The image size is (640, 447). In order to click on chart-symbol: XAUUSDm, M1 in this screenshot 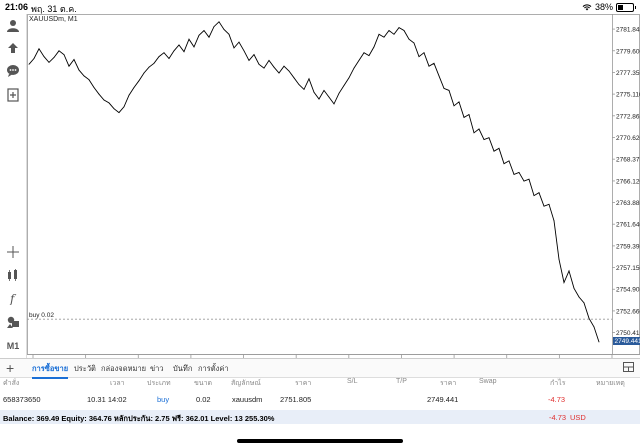, I will do `click(53, 19)`.